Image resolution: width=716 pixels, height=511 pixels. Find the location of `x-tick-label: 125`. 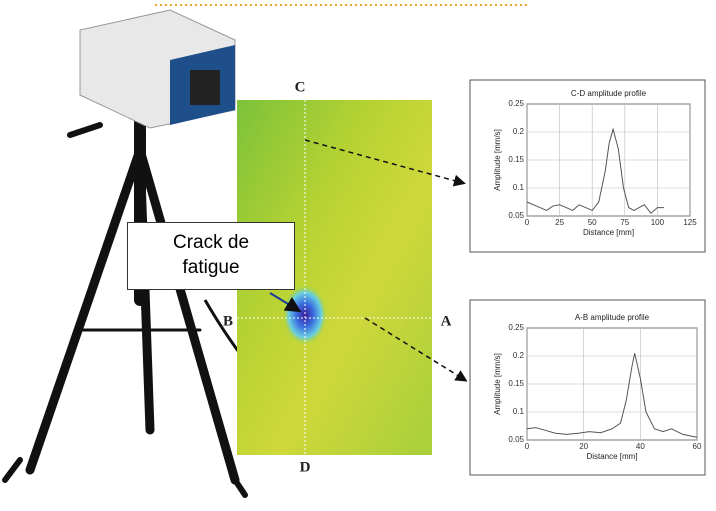

x-tick-label: 125 is located at coordinates (690, 222).